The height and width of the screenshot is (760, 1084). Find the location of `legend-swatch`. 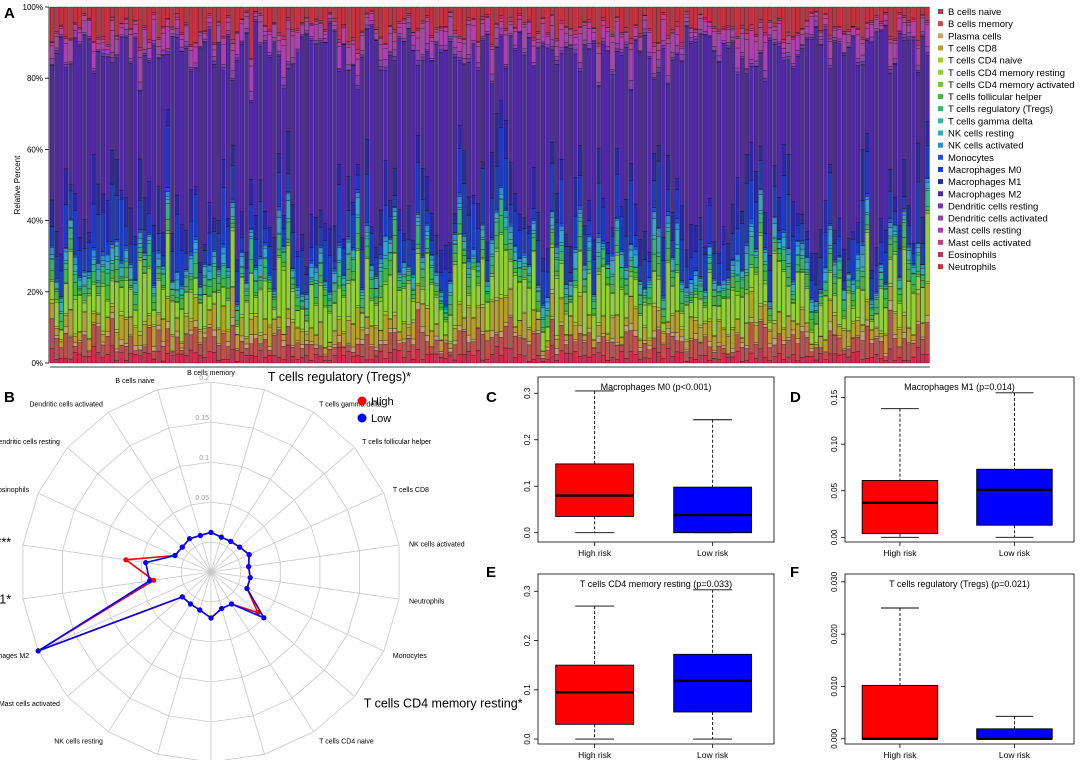

legend-swatch is located at coordinates (940, 267).